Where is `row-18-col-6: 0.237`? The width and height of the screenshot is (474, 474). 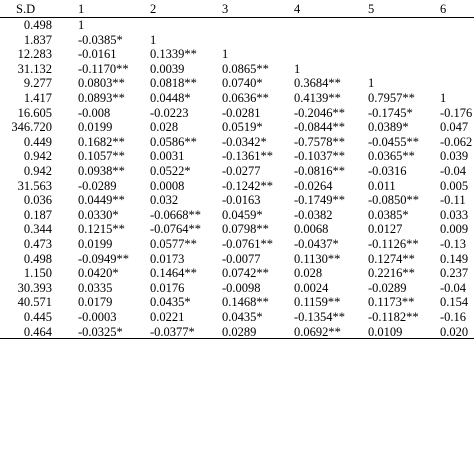
row-18-col-6: 0.237 is located at coordinates (454, 273).